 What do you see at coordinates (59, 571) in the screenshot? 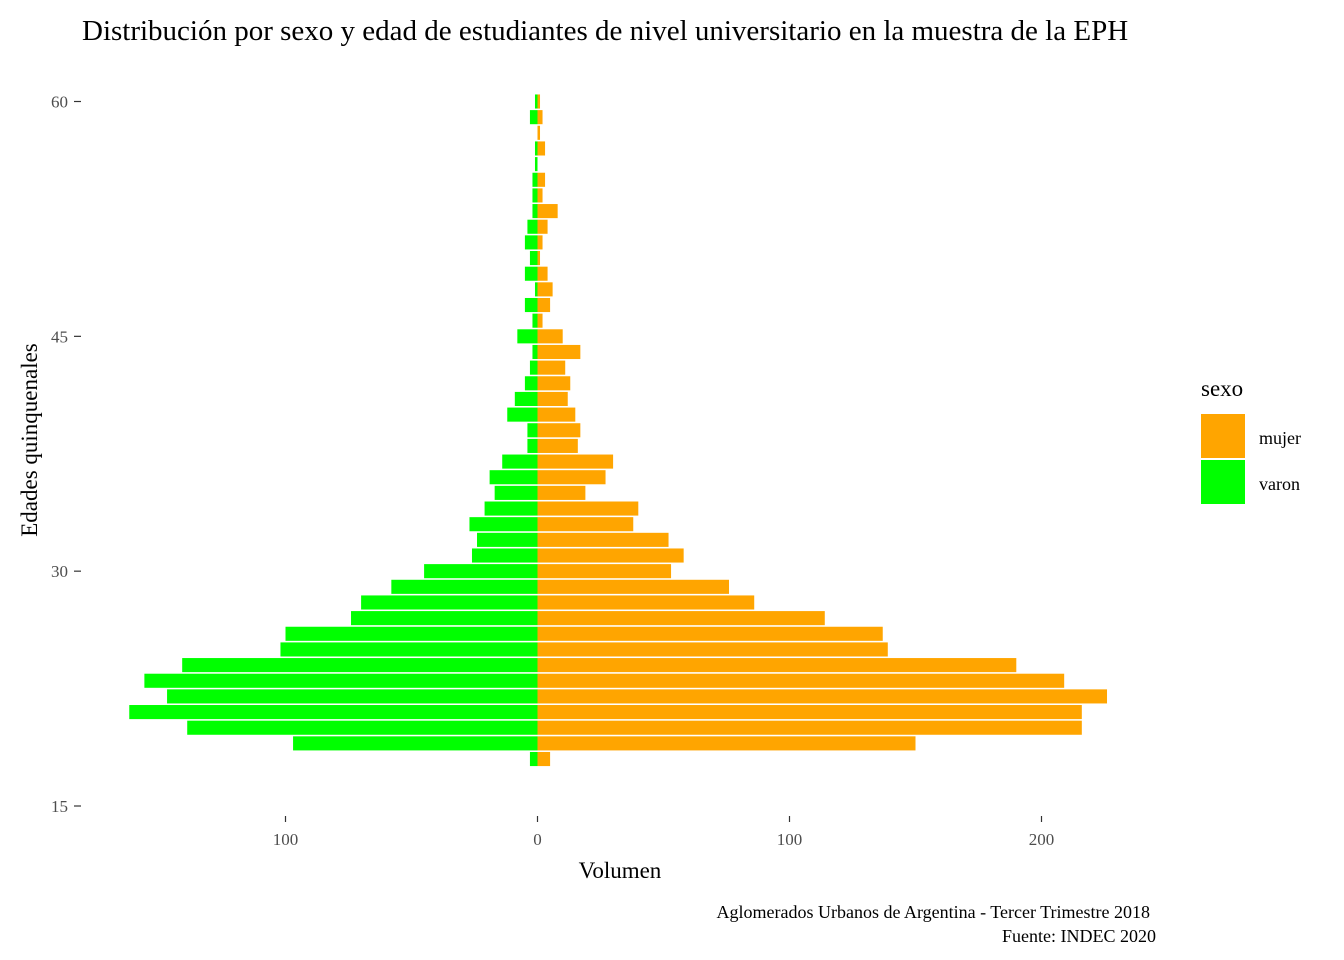
I see `y-tick-label: 30` at bounding box center [59, 571].